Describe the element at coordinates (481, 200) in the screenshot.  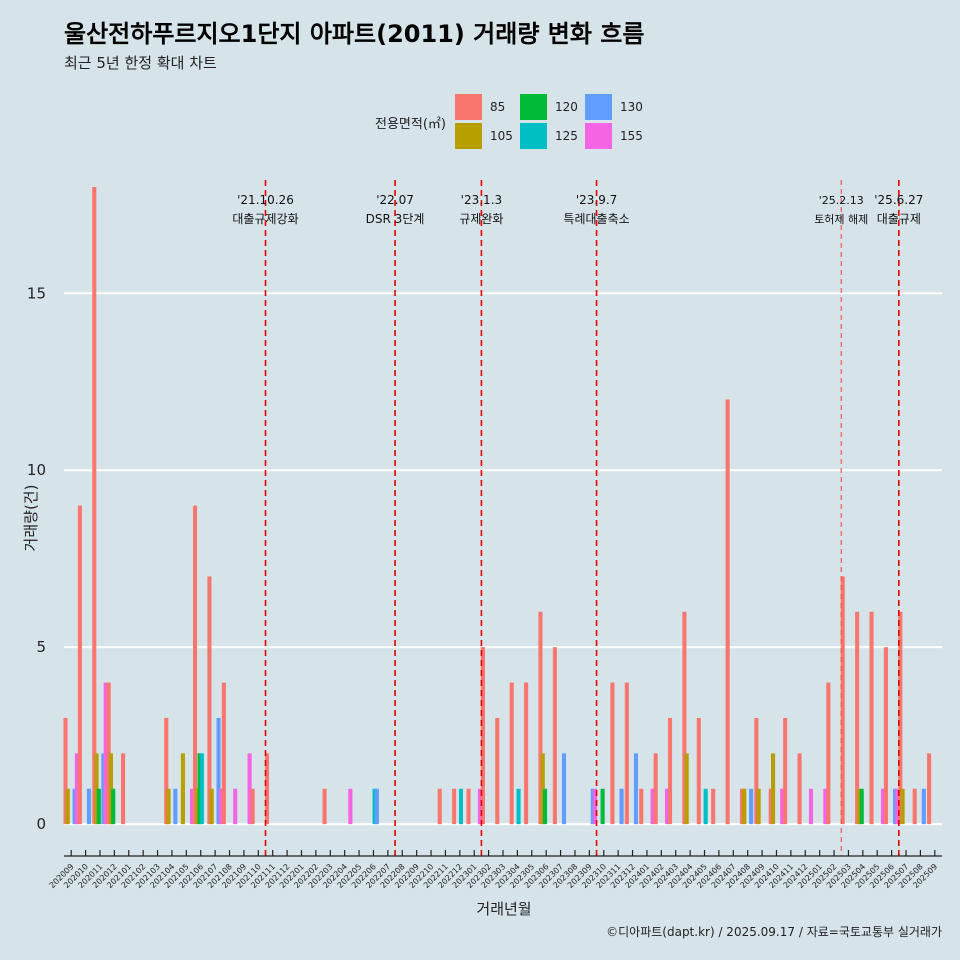
I see `event-date: '23.1.3` at that location.